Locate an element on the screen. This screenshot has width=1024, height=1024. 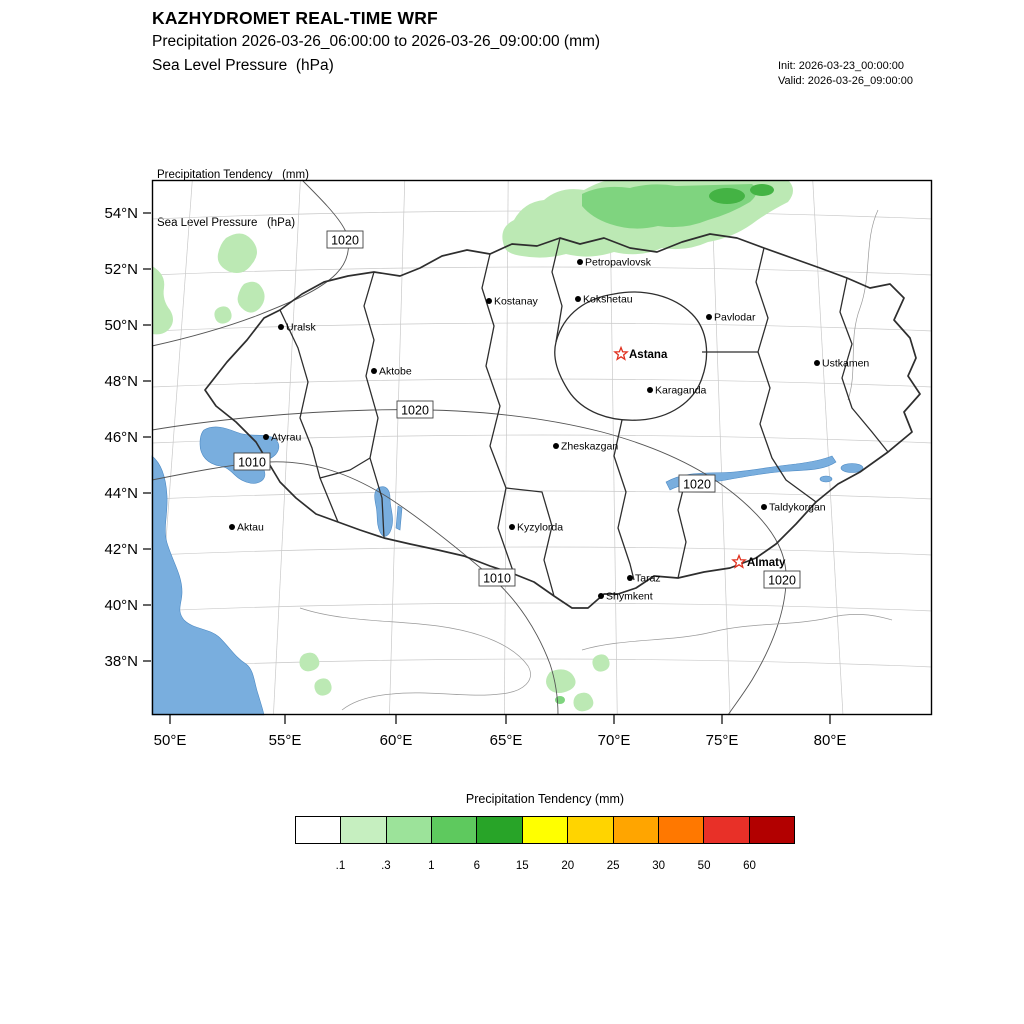
colorbar-tick-label: 30 is located at coordinates (659, 866).